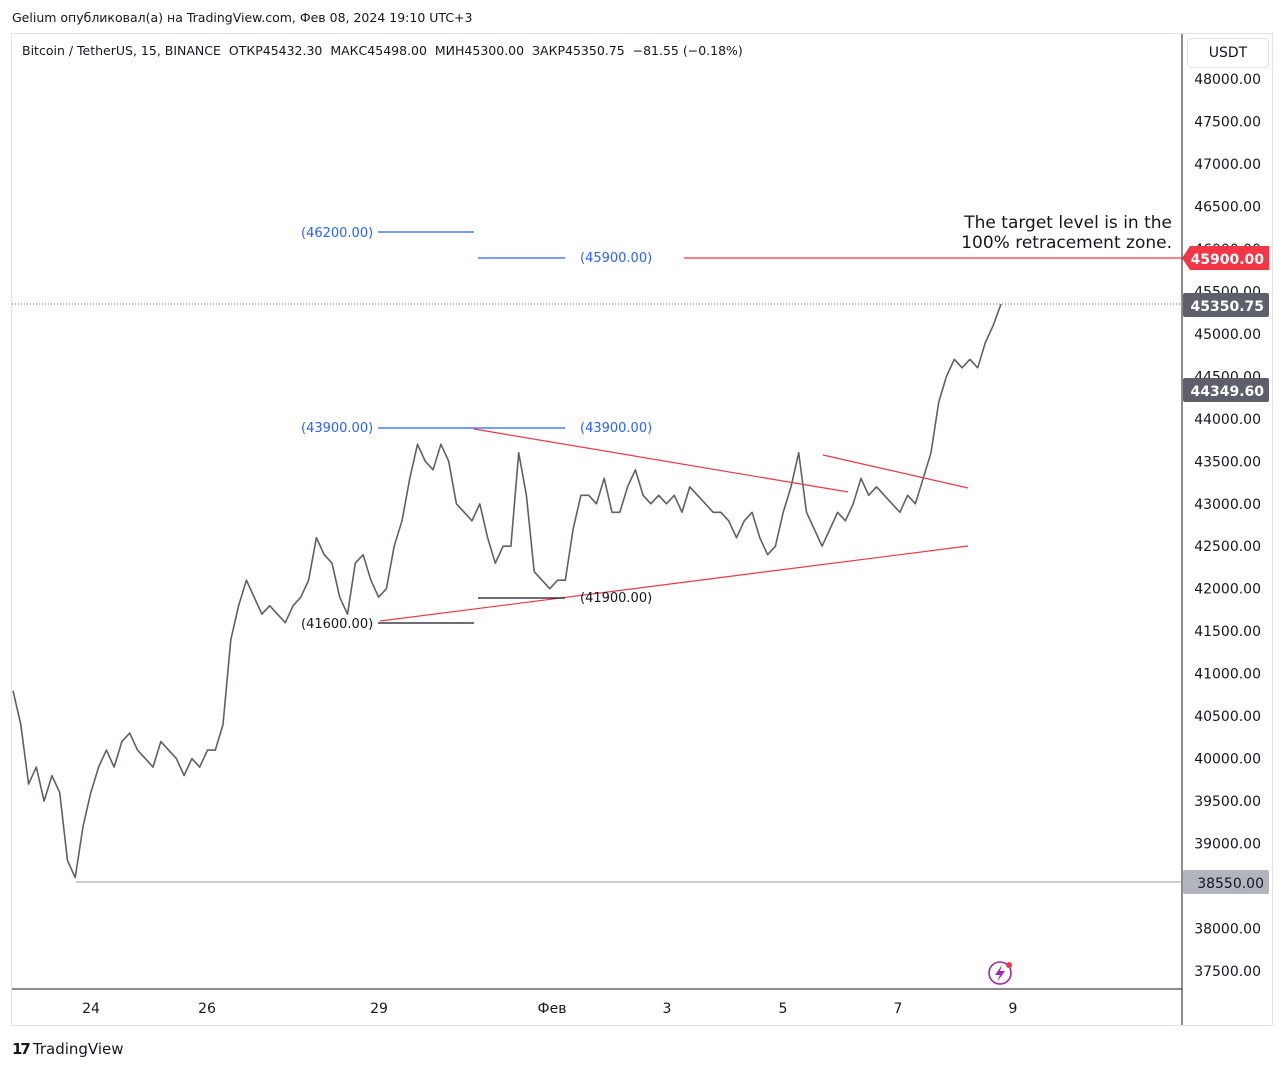 The image size is (1285, 1069). I want to click on fib-label-41600: (41600.00), so click(337, 624).